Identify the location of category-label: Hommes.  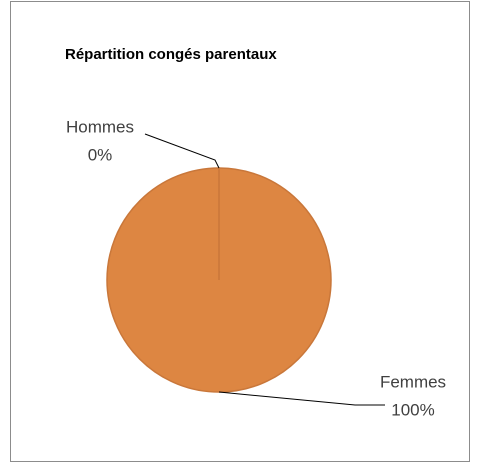
(100, 126).